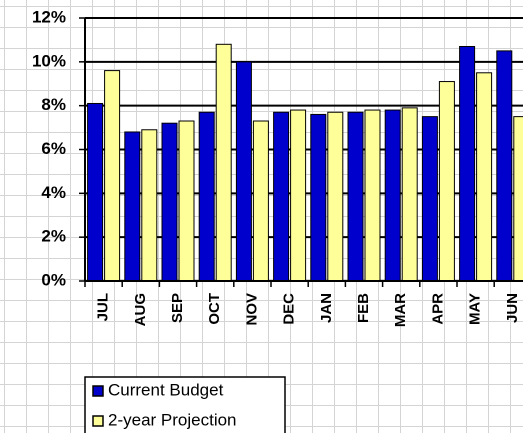 The width and height of the screenshot is (523, 433). What do you see at coordinates (172, 419) in the screenshot?
I see `legend-label: 2-year Projection` at bounding box center [172, 419].